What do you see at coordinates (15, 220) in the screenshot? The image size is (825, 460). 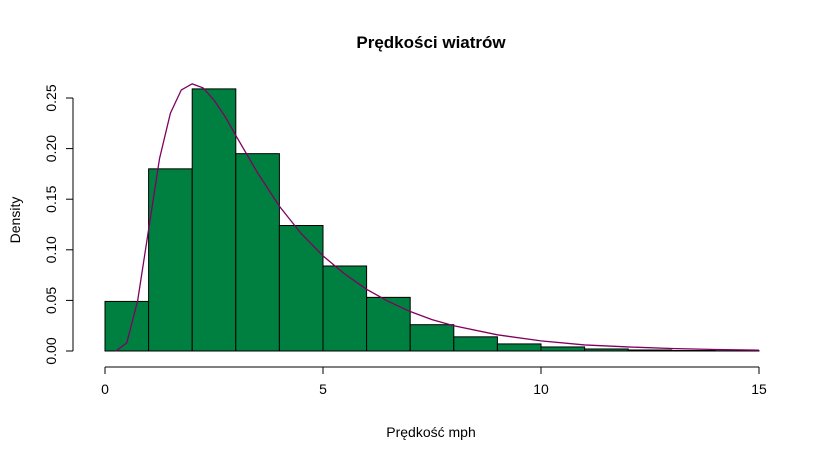 I see `y-axis-label: Density` at bounding box center [15, 220].